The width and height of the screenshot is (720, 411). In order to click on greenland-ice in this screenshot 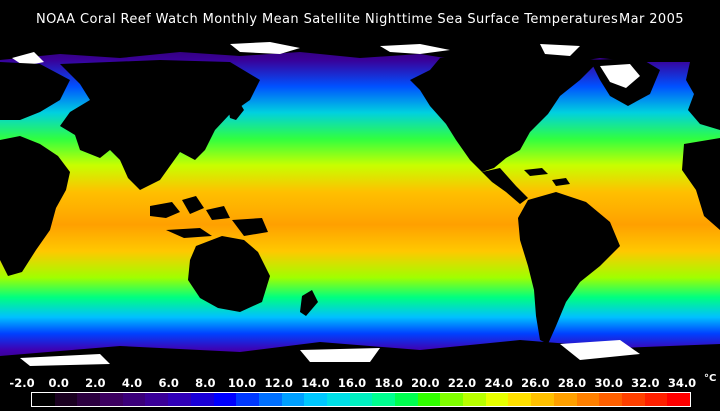, I will do `click(620, 76)`.